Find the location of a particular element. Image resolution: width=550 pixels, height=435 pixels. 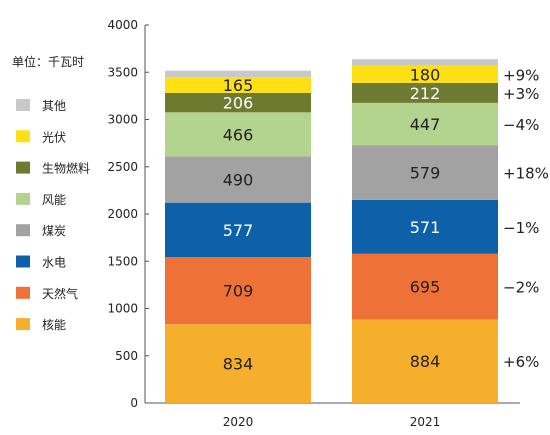

y-tick-label: 4000 is located at coordinates (122, 25).